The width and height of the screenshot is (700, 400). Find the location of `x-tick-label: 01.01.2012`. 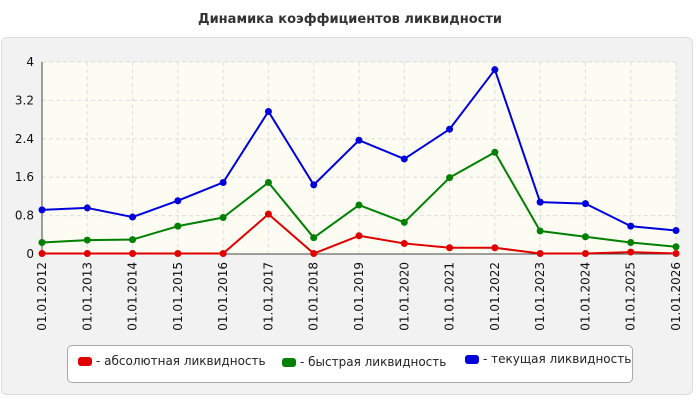

x-tick-label: 01.01.2012 is located at coordinates (42, 296).